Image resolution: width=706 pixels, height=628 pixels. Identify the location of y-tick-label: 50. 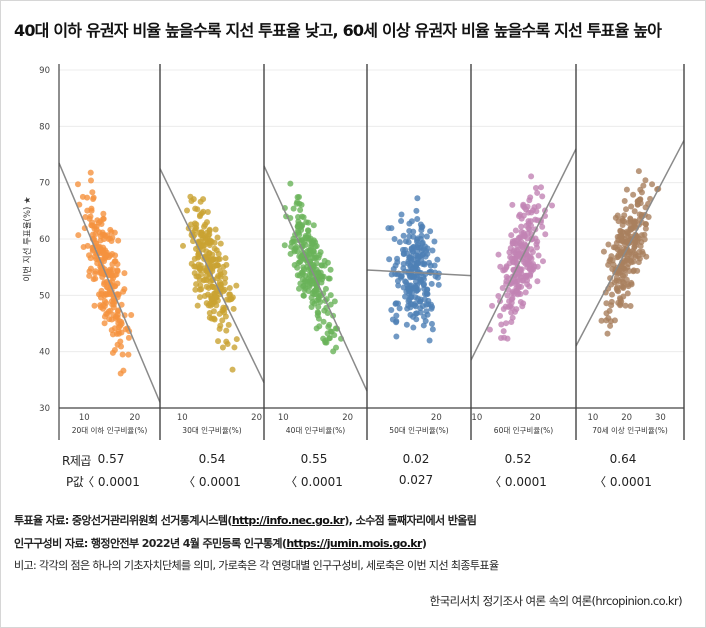
(44, 296).